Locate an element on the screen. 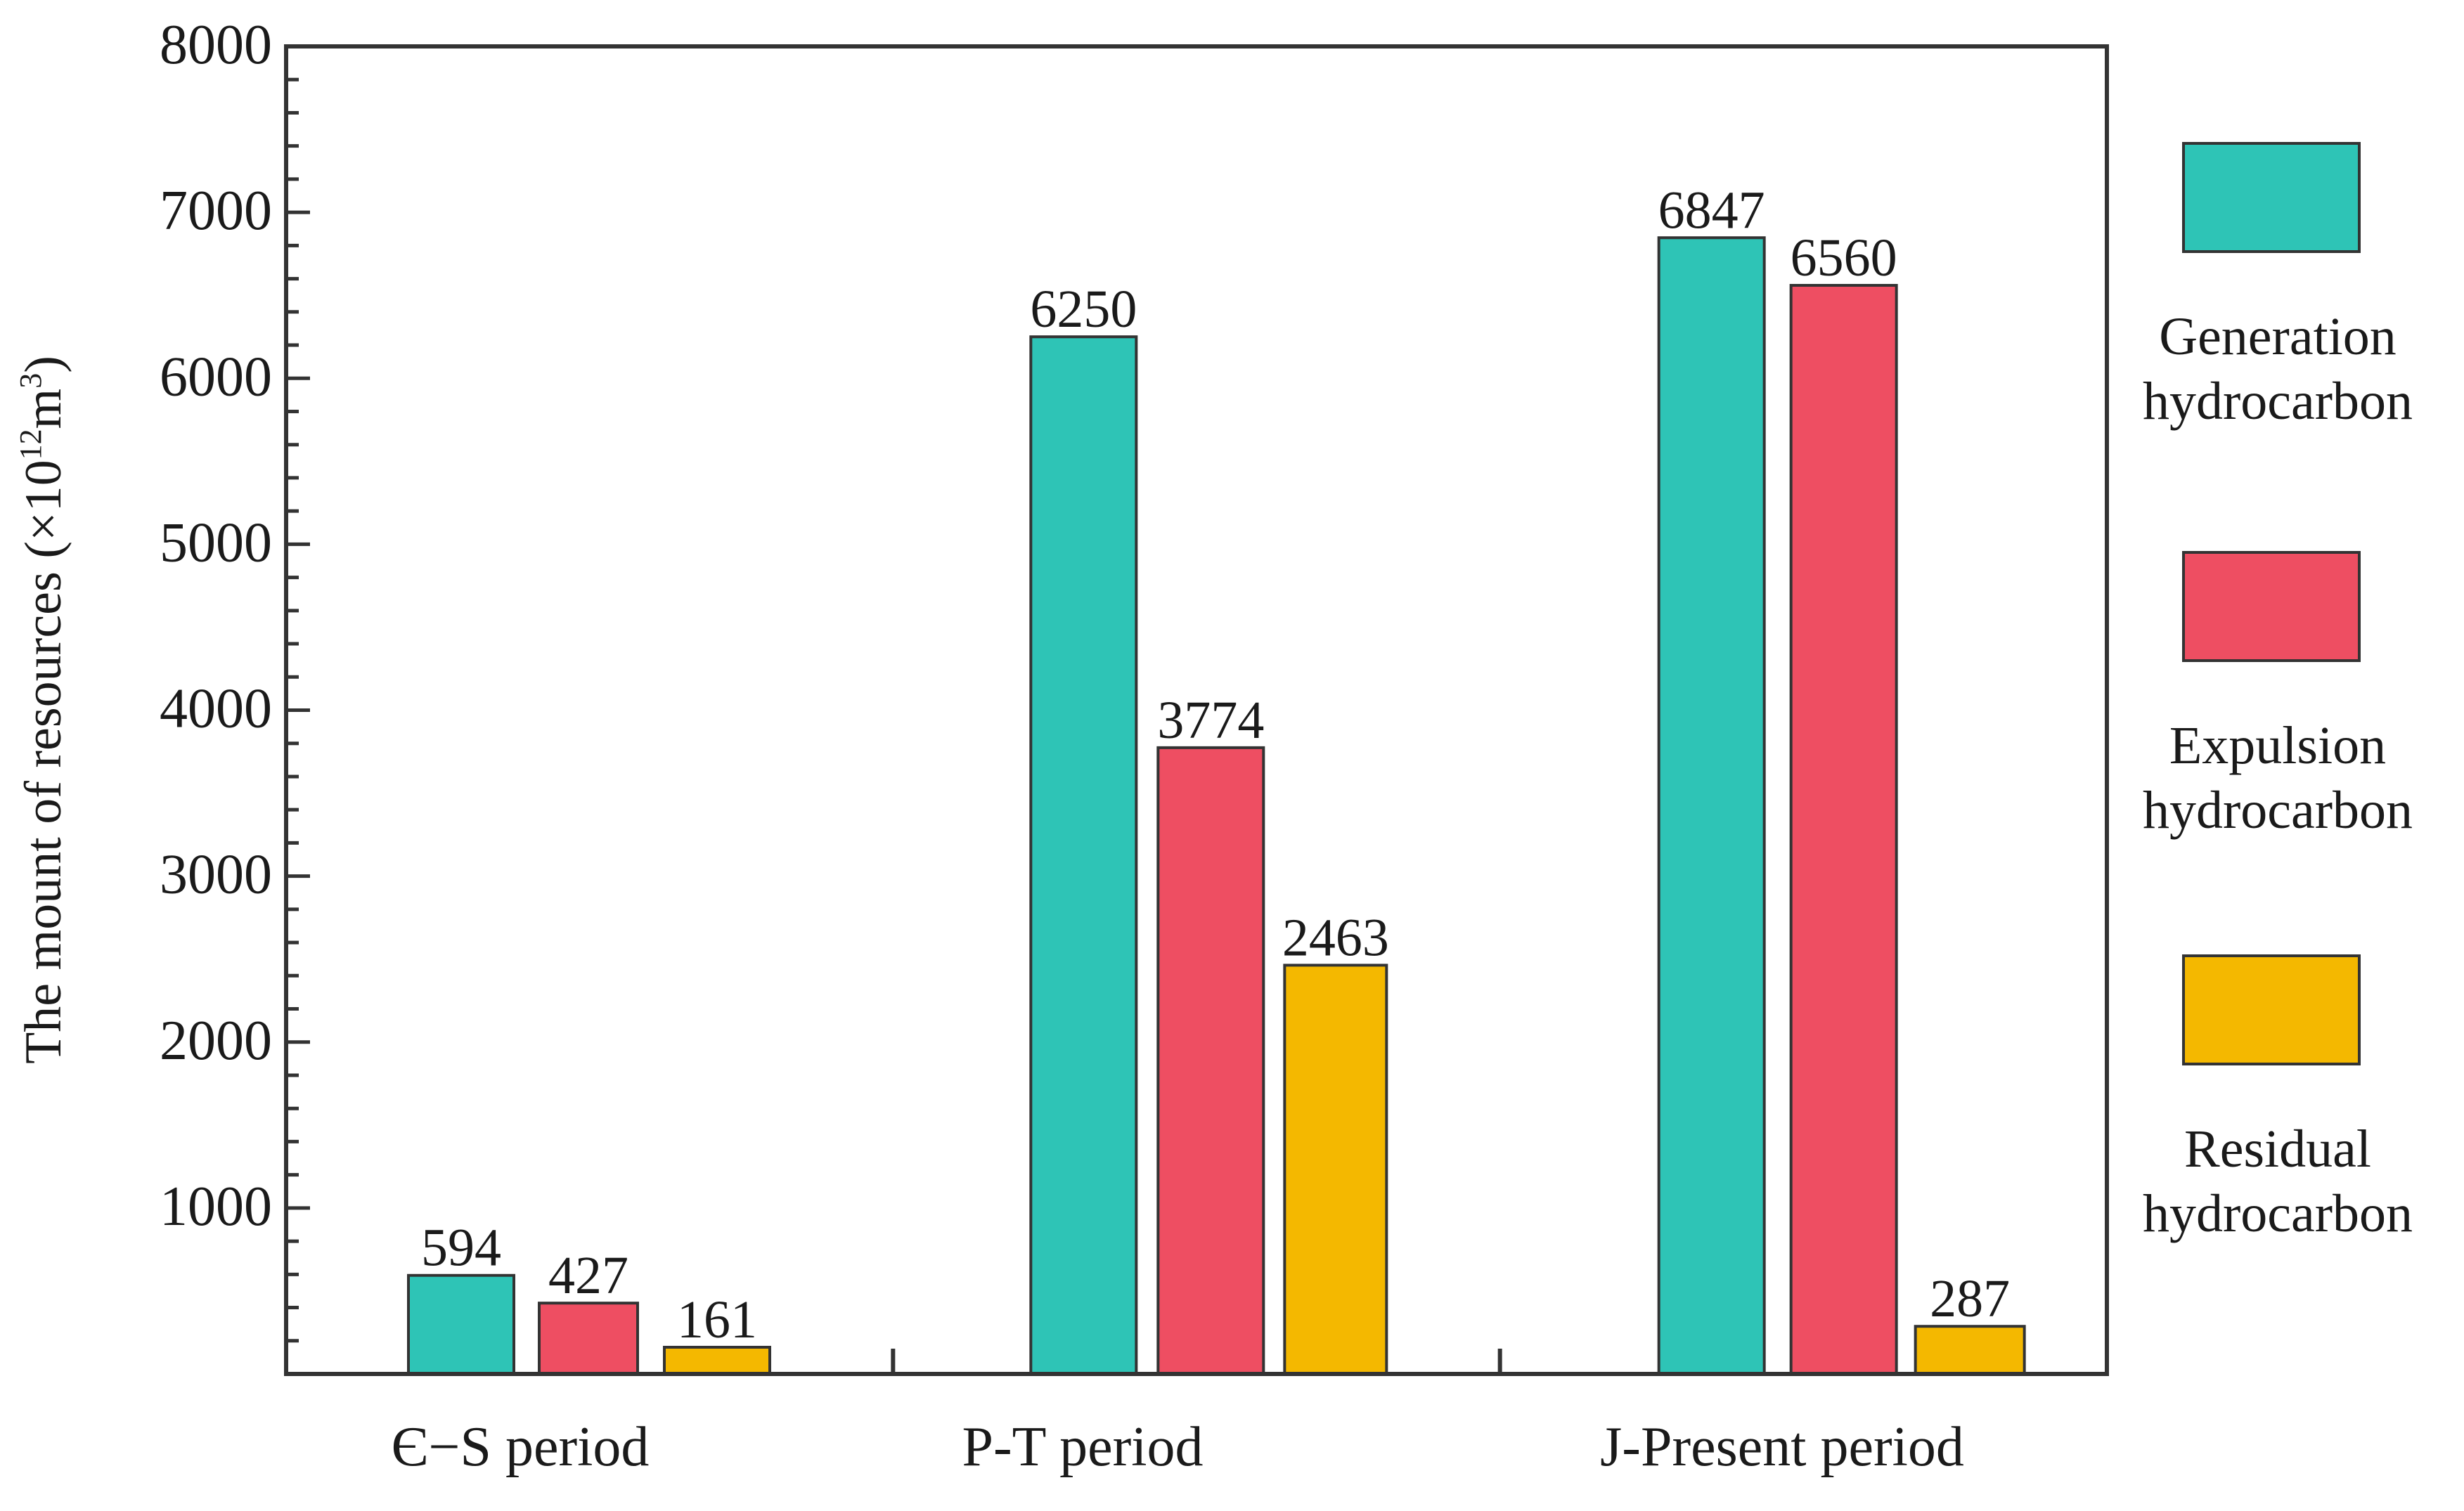  x-category-label: J-Present period is located at coordinates (1782, 1447).